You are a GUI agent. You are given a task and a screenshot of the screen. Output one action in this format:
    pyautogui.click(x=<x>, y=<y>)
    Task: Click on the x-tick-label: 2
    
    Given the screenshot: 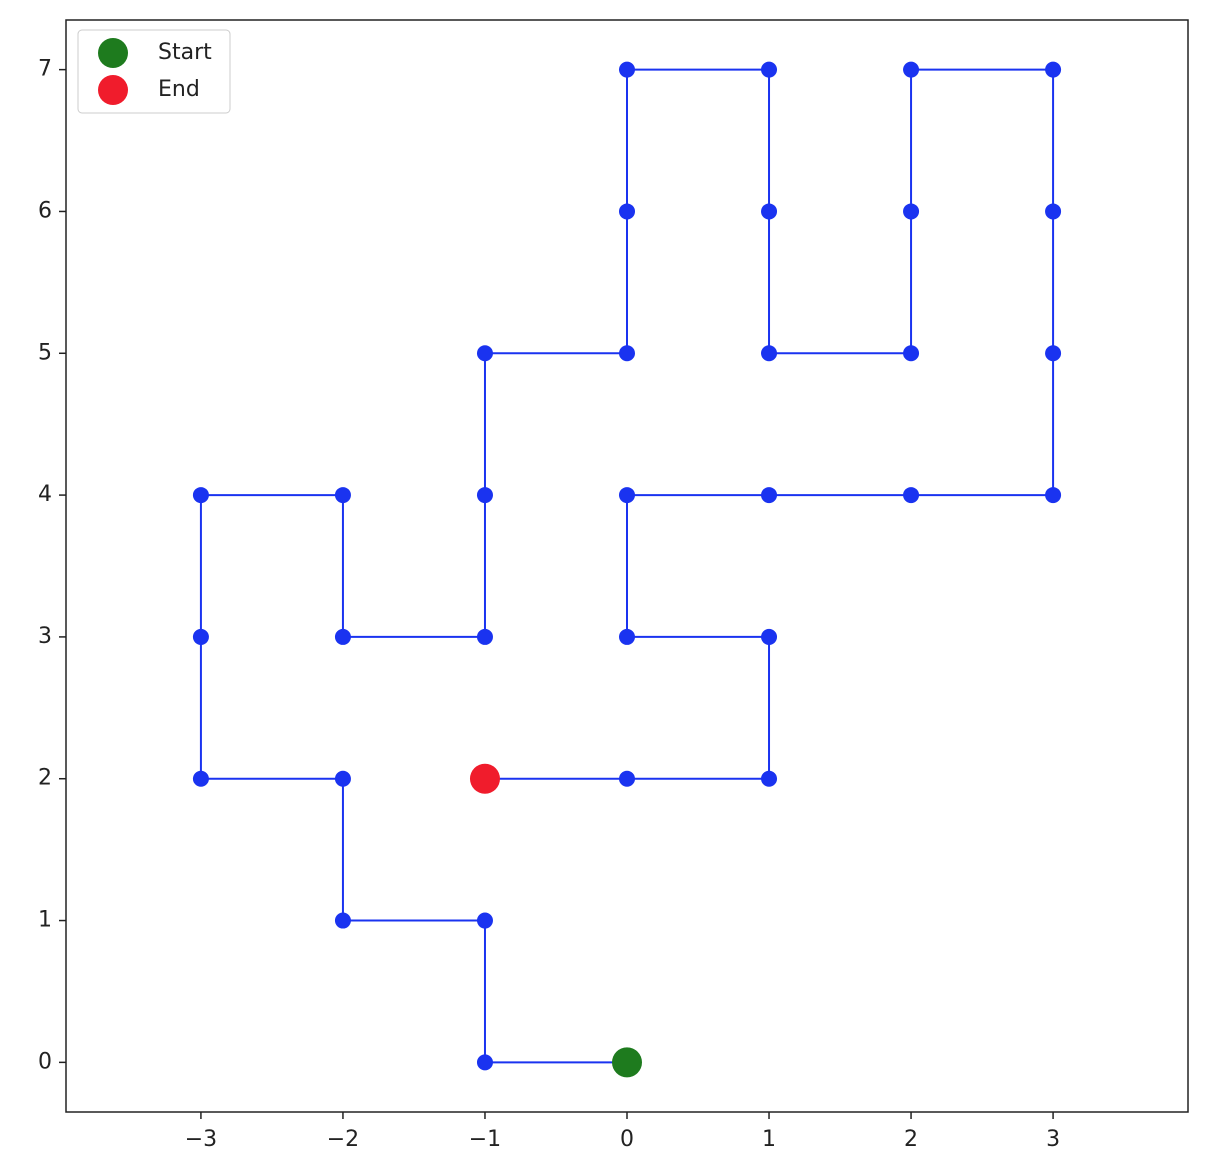 What is the action you would take?
    pyautogui.click(x=911, y=1139)
    